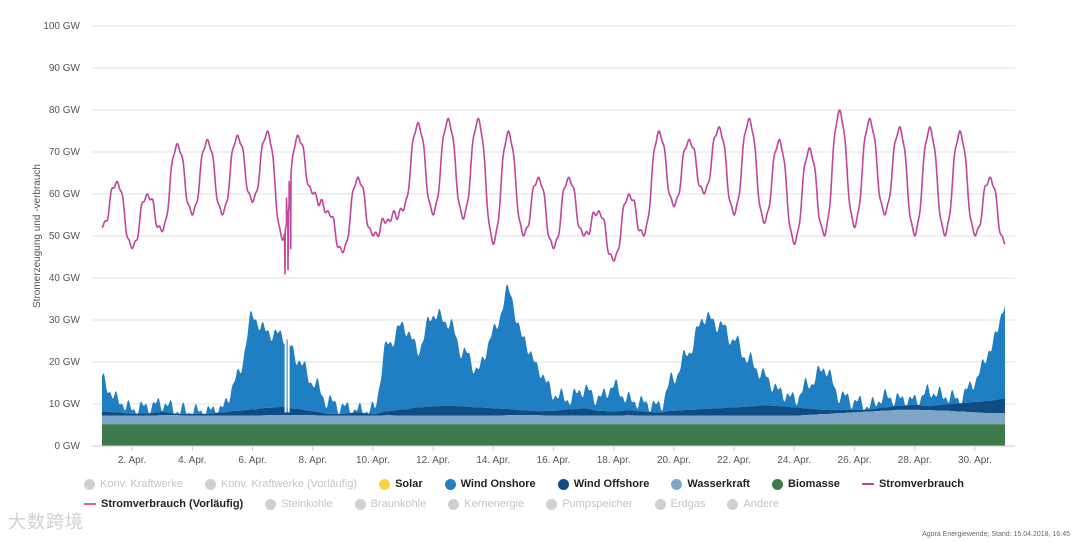  Describe the element at coordinates (498, 484) in the screenshot. I see `legend-label: Wind Onshore` at that location.